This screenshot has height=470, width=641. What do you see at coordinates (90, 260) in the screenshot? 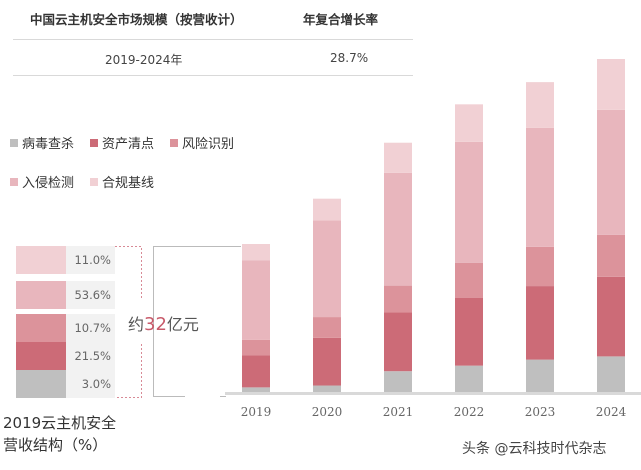
I see `structure-label: 11.0%` at bounding box center [90, 260].